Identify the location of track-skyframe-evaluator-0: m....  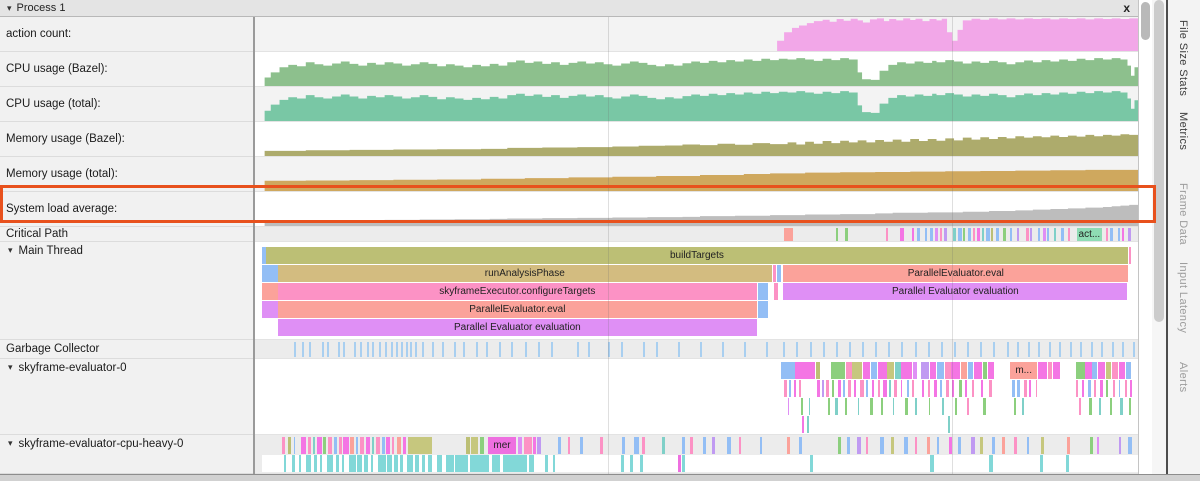
(696, 397).